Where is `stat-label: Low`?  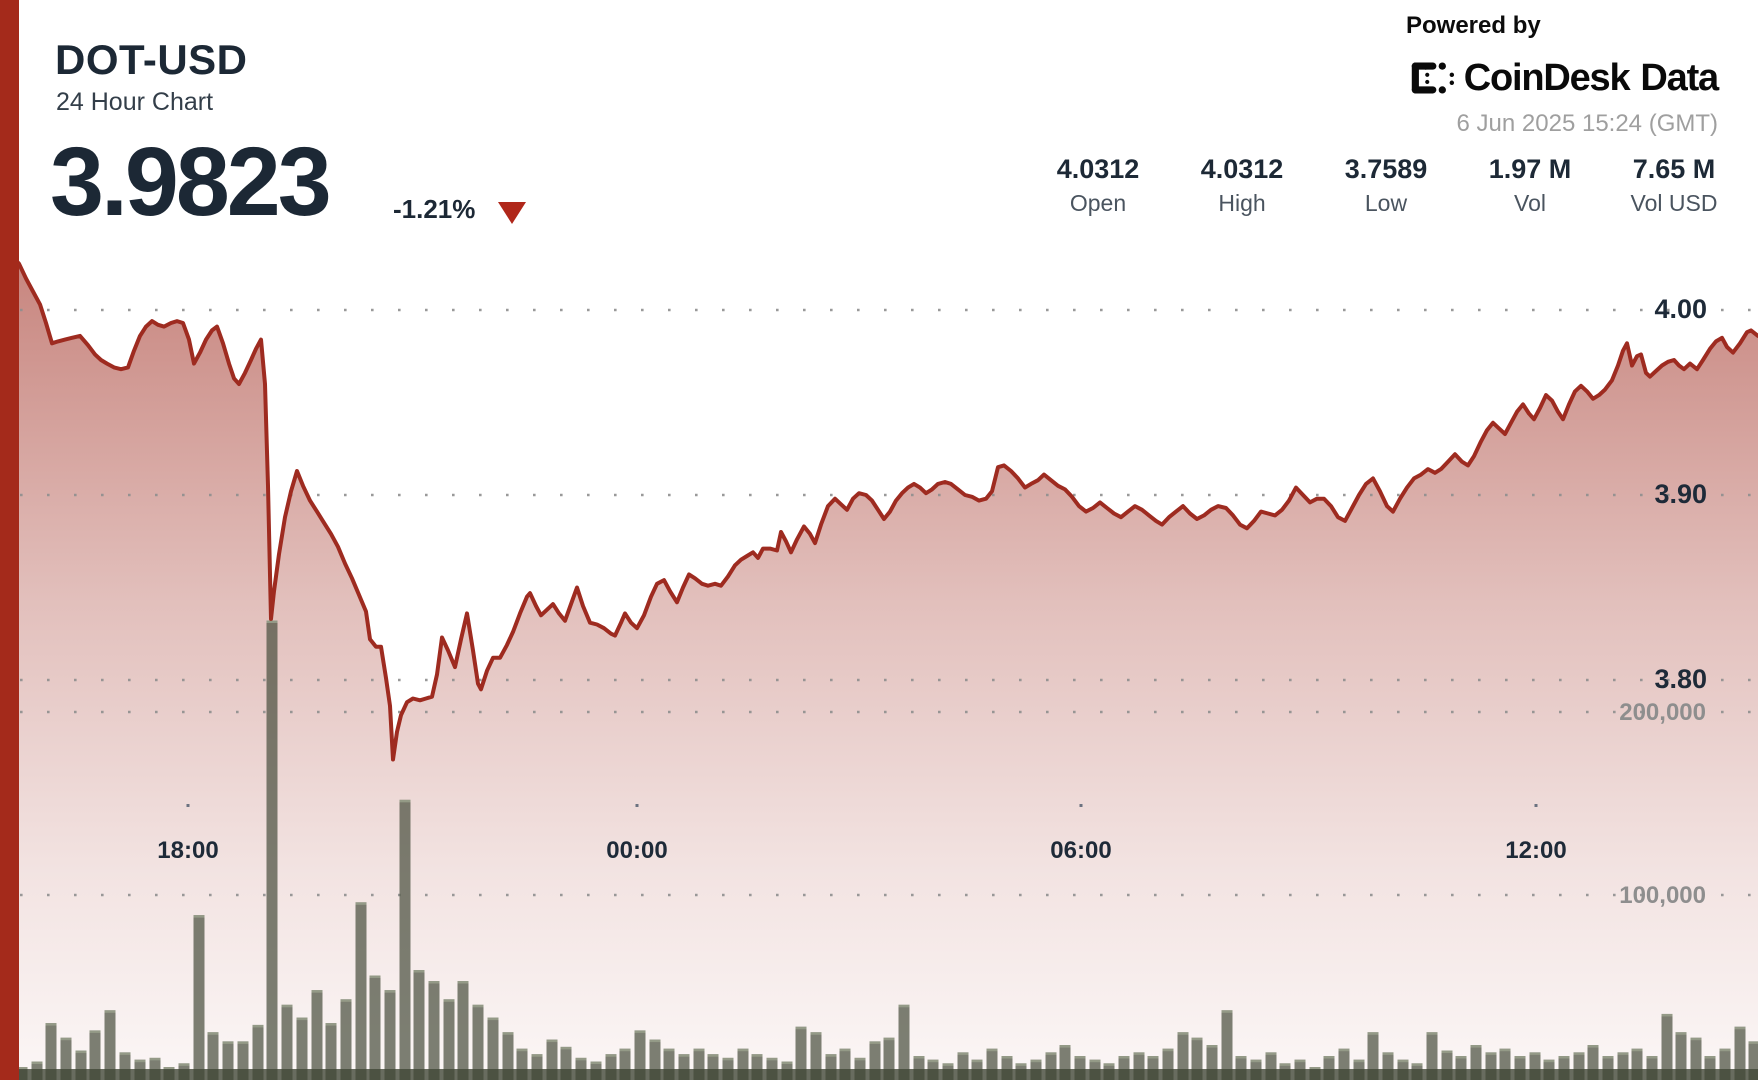 stat-label: Low is located at coordinates (1386, 203).